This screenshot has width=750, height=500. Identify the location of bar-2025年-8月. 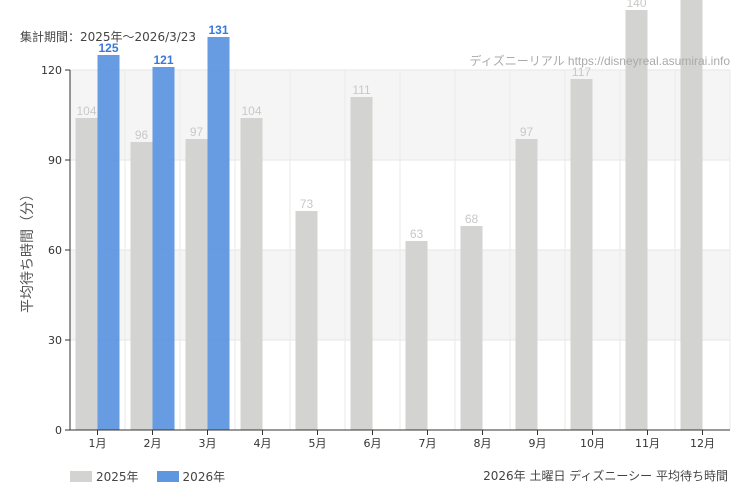
(471, 328).